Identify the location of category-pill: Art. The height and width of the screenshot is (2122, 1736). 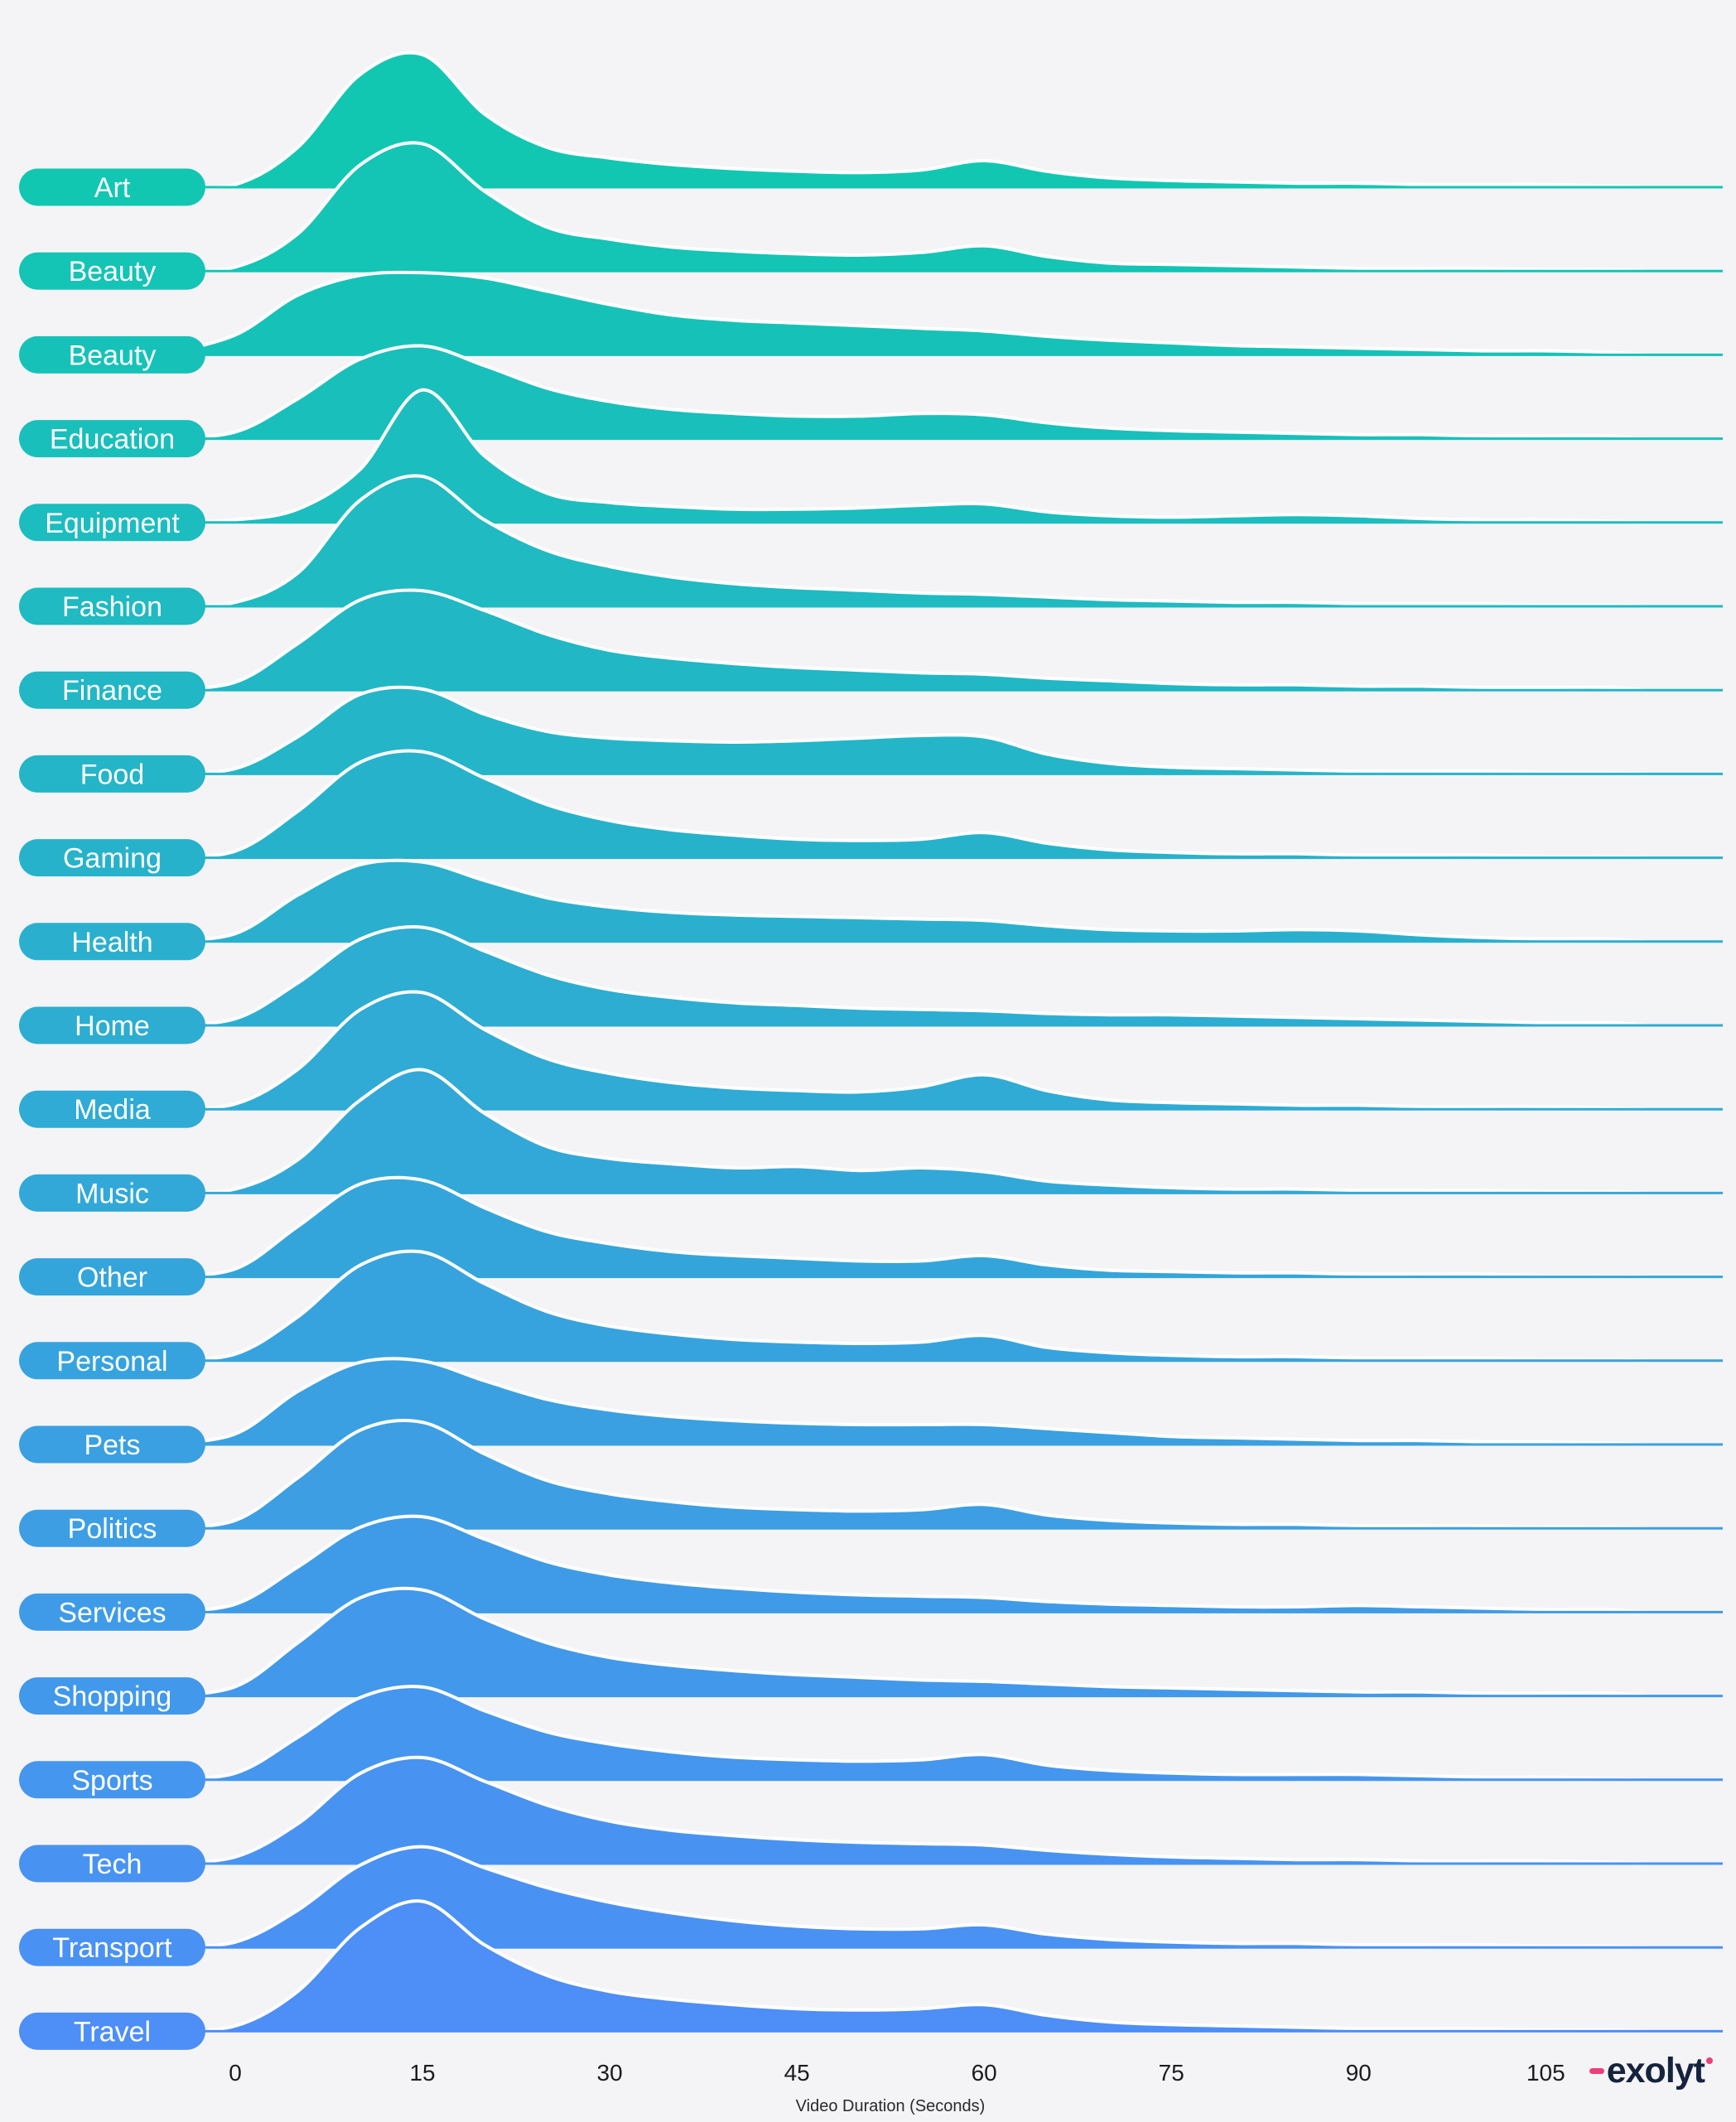
(112, 187).